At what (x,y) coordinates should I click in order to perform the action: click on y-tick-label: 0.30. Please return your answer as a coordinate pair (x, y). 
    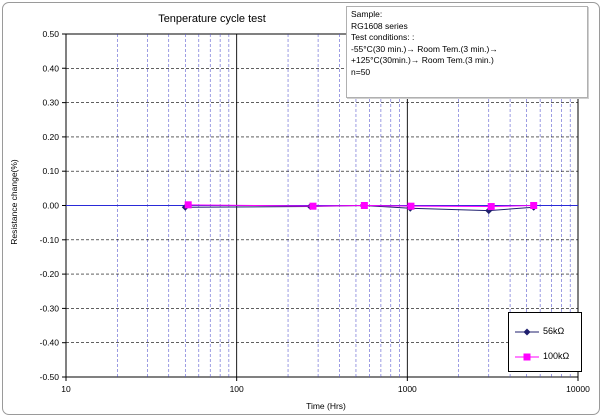
    Looking at the image, I should click on (50, 103).